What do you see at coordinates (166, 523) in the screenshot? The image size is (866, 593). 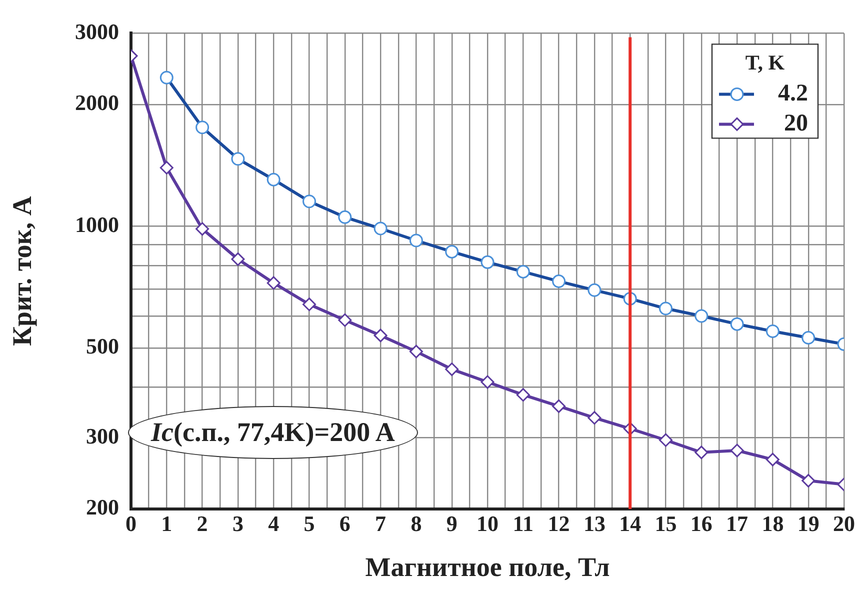 I see `x-tick-label: 1` at bounding box center [166, 523].